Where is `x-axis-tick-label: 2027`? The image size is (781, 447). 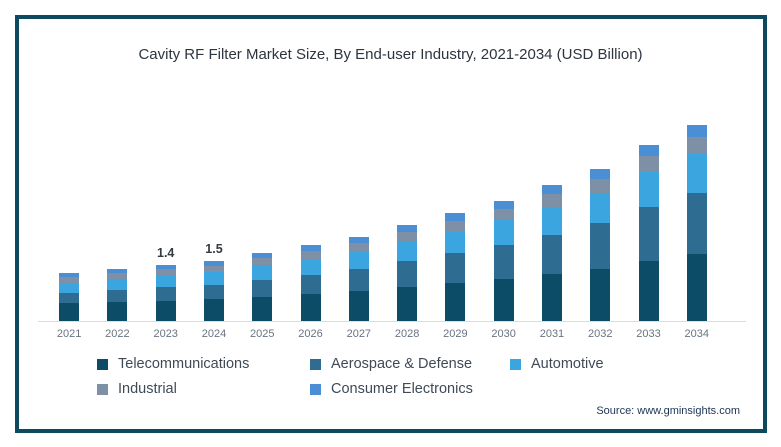
x-axis-tick-label: 2027 is located at coordinates (359, 334).